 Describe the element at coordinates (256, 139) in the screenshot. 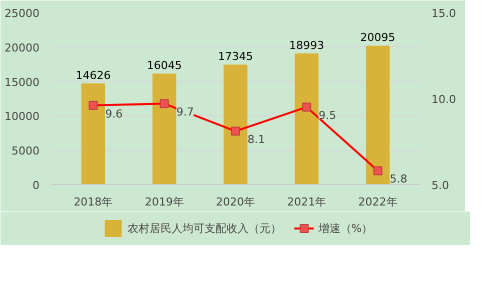

I see `data-label: 8.1` at that location.